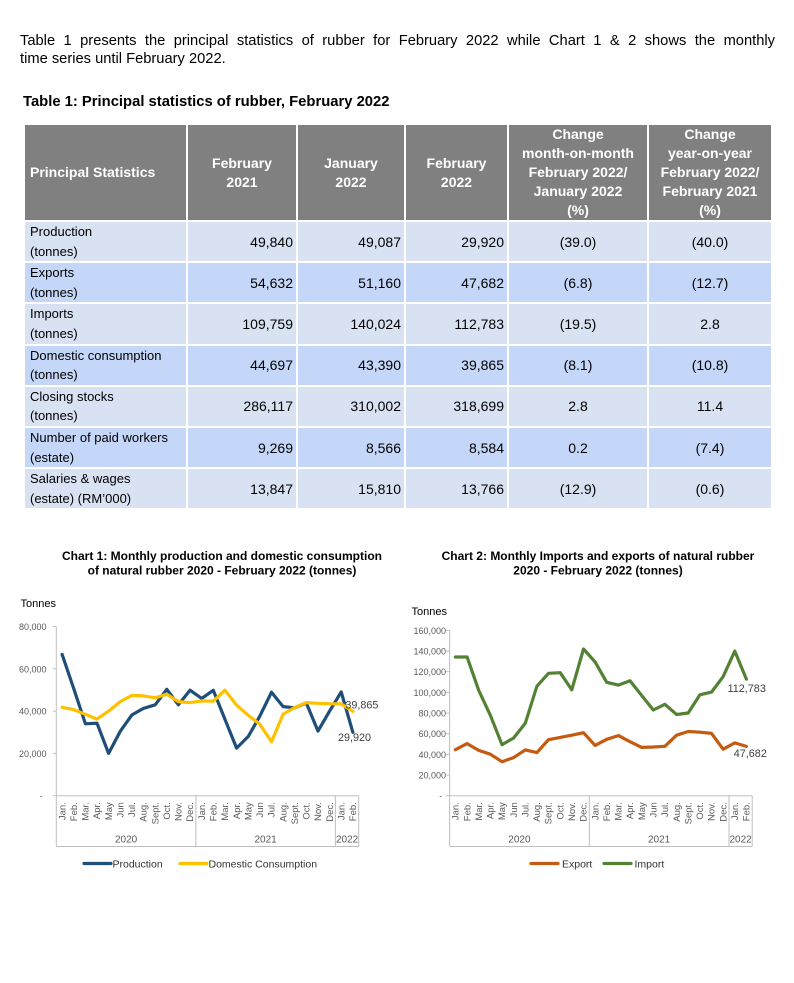 The image size is (794, 983). What do you see at coordinates (750, 754) in the screenshot?
I see `svg-text: 47,682` at bounding box center [750, 754].